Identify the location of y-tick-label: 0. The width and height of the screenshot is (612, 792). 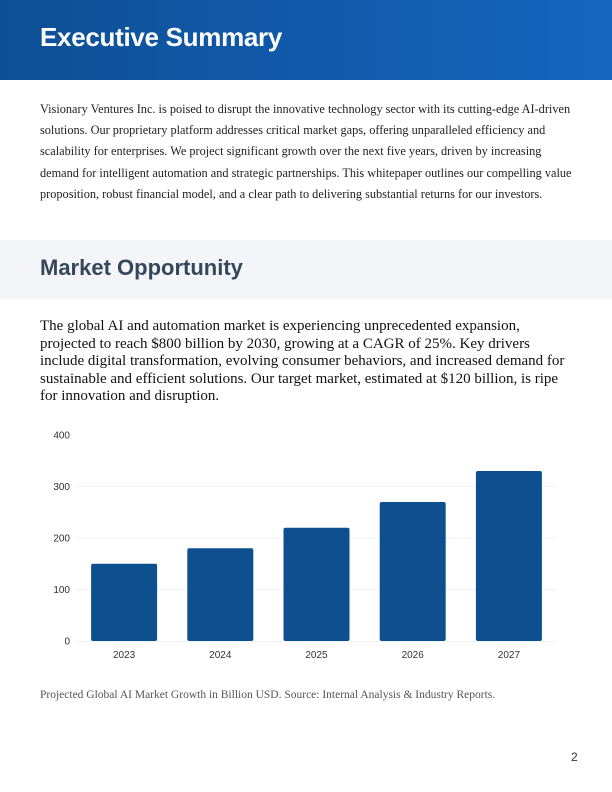
(67, 642).